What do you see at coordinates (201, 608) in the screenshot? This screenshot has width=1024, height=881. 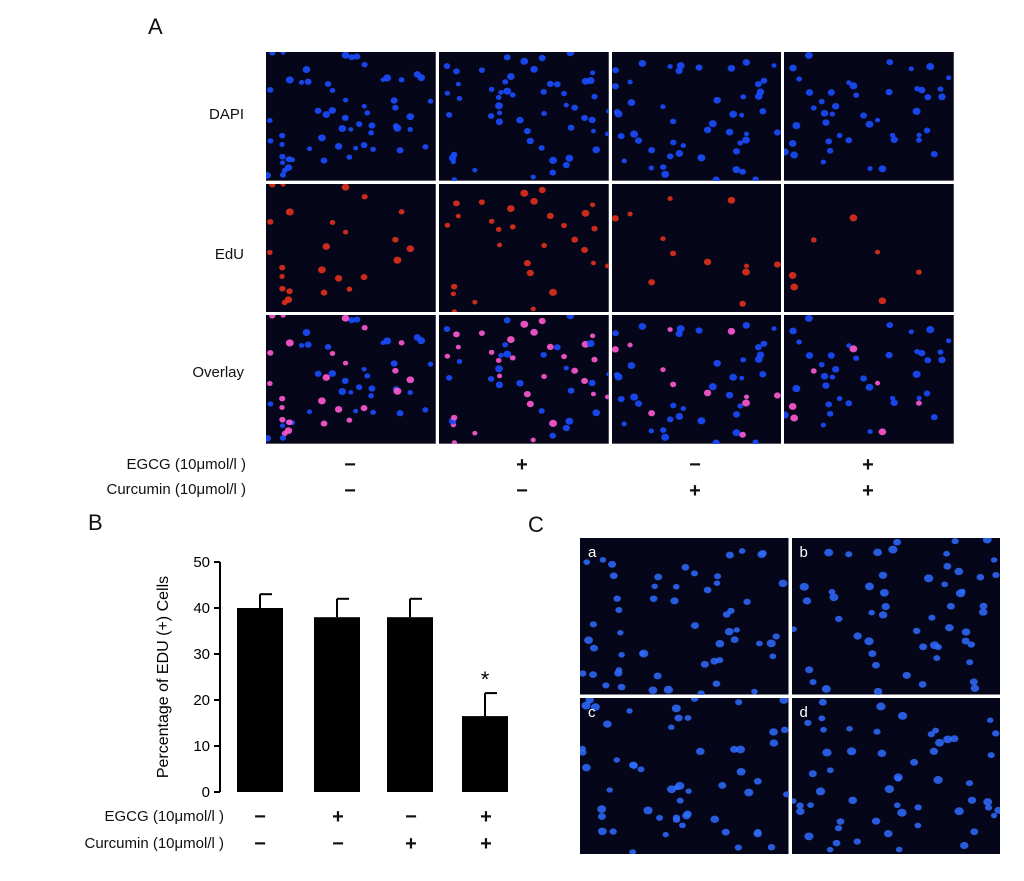 I see `y-tick-label: 40` at bounding box center [201, 608].